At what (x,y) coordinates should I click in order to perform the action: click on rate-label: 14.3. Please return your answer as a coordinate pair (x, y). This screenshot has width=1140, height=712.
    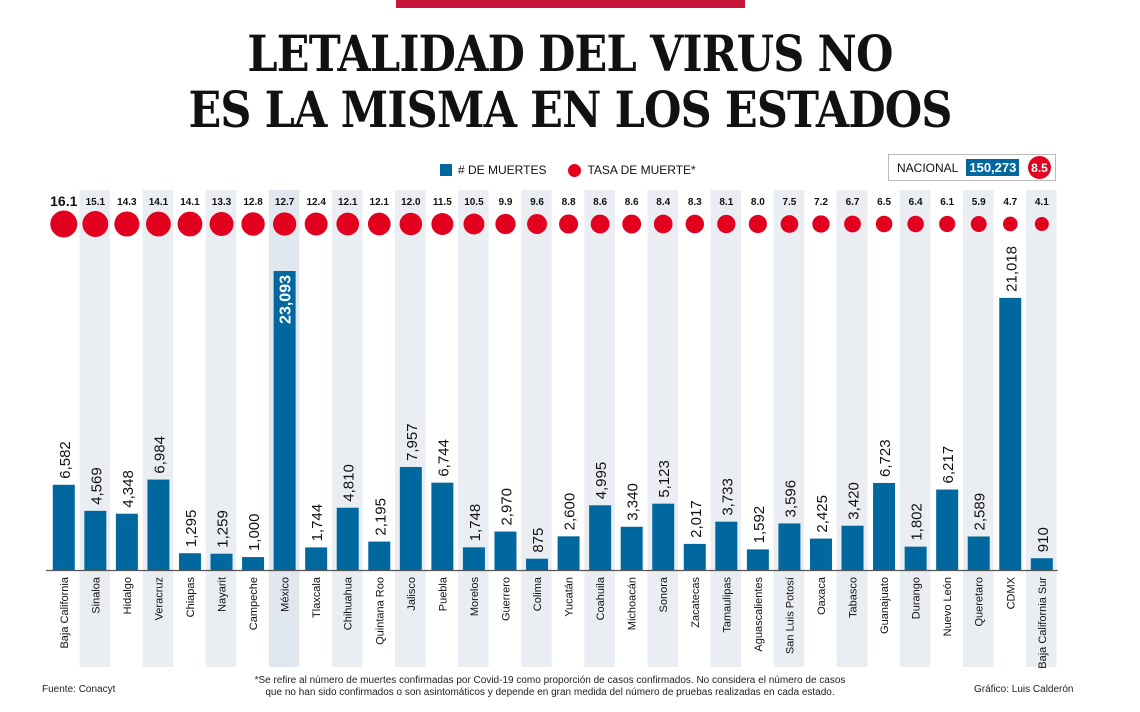
    Looking at the image, I should click on (127, 202).